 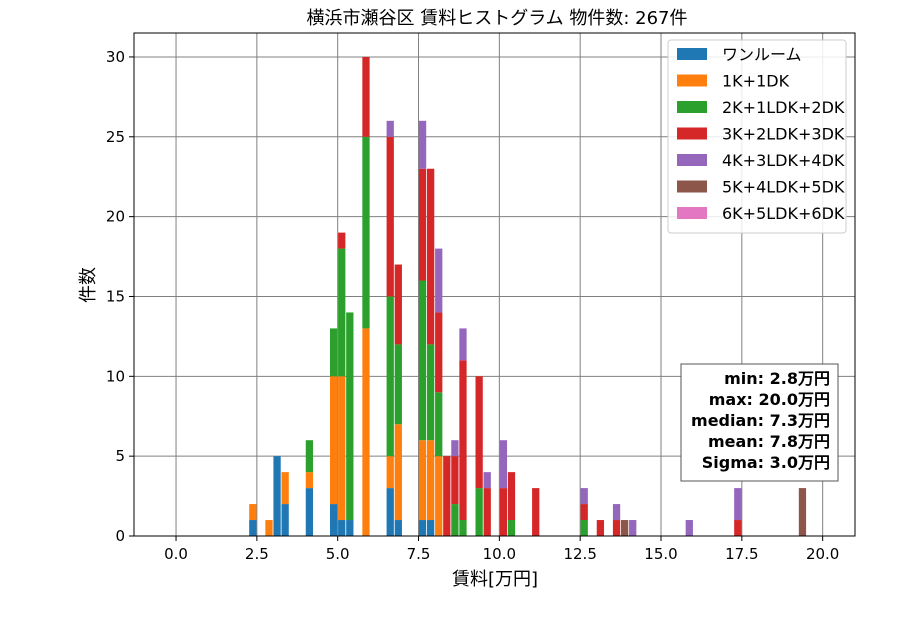 What do you see at coordinates (660, 554) in the screenshot?
I see `x-tick-label-6: 15.0` at bounding box center [660, 554].